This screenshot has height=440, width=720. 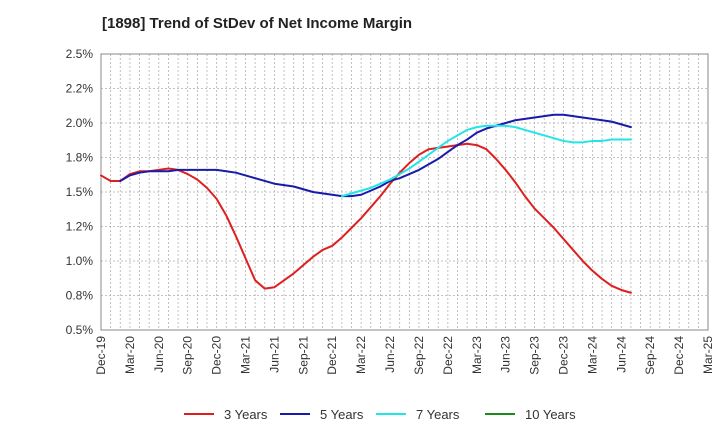 What do you see at coordinates (592, 355) in the screenshot?
I see `x-tick-label: Mar-24` at bounding box center [592, 355].